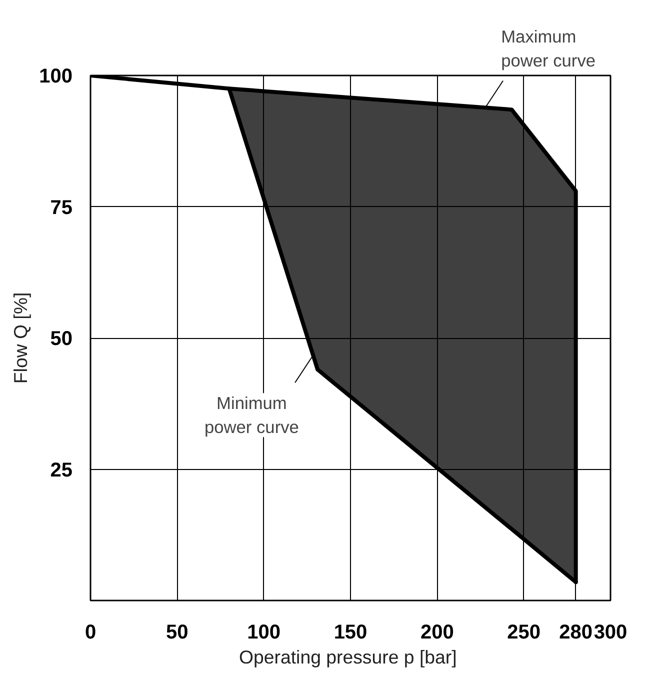 The image size is (656, 675). I want to click on x-tick-label: 200, so click(437, 633).